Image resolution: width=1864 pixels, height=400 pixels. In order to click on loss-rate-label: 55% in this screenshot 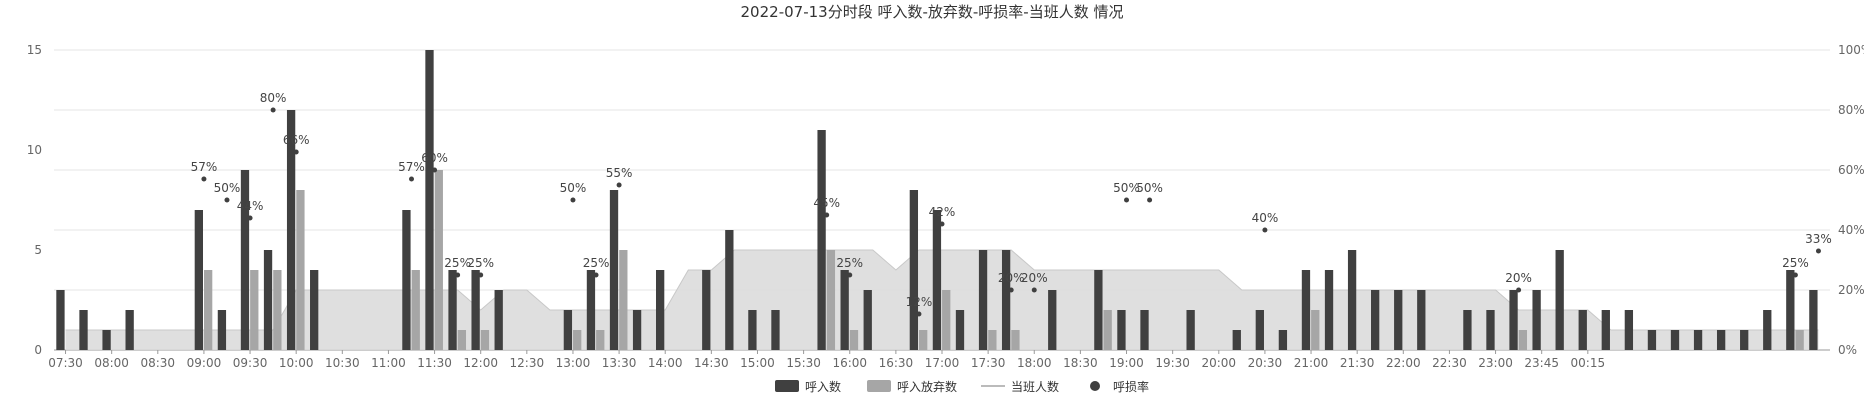, I will do `click(619, 173)`.